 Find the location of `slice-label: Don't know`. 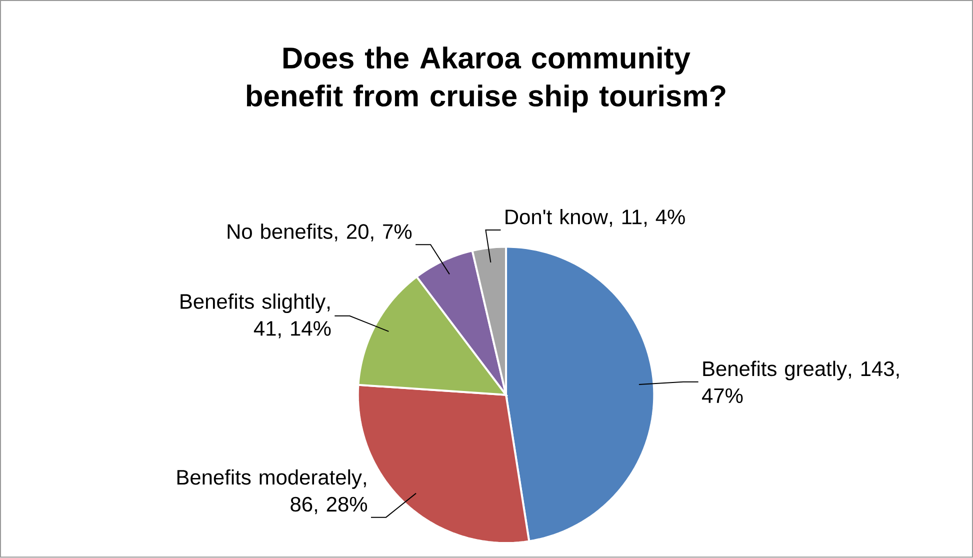

slice-label: Don't know is located at coordinates (557, 217).